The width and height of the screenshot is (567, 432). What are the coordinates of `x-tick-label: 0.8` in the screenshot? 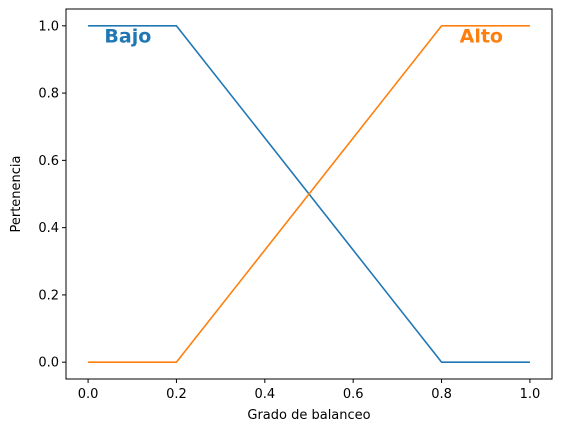 It's located at (441, 394).